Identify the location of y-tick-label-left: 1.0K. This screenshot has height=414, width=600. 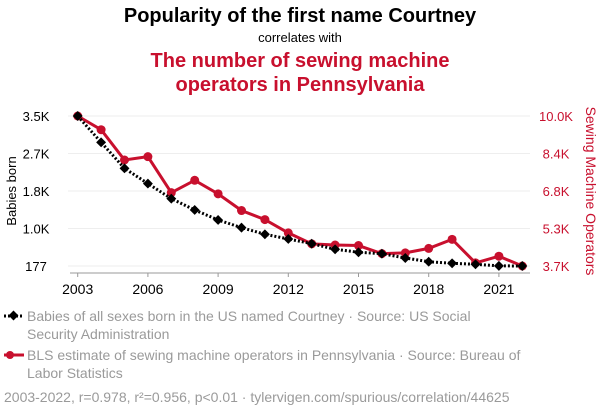
(36, 228).